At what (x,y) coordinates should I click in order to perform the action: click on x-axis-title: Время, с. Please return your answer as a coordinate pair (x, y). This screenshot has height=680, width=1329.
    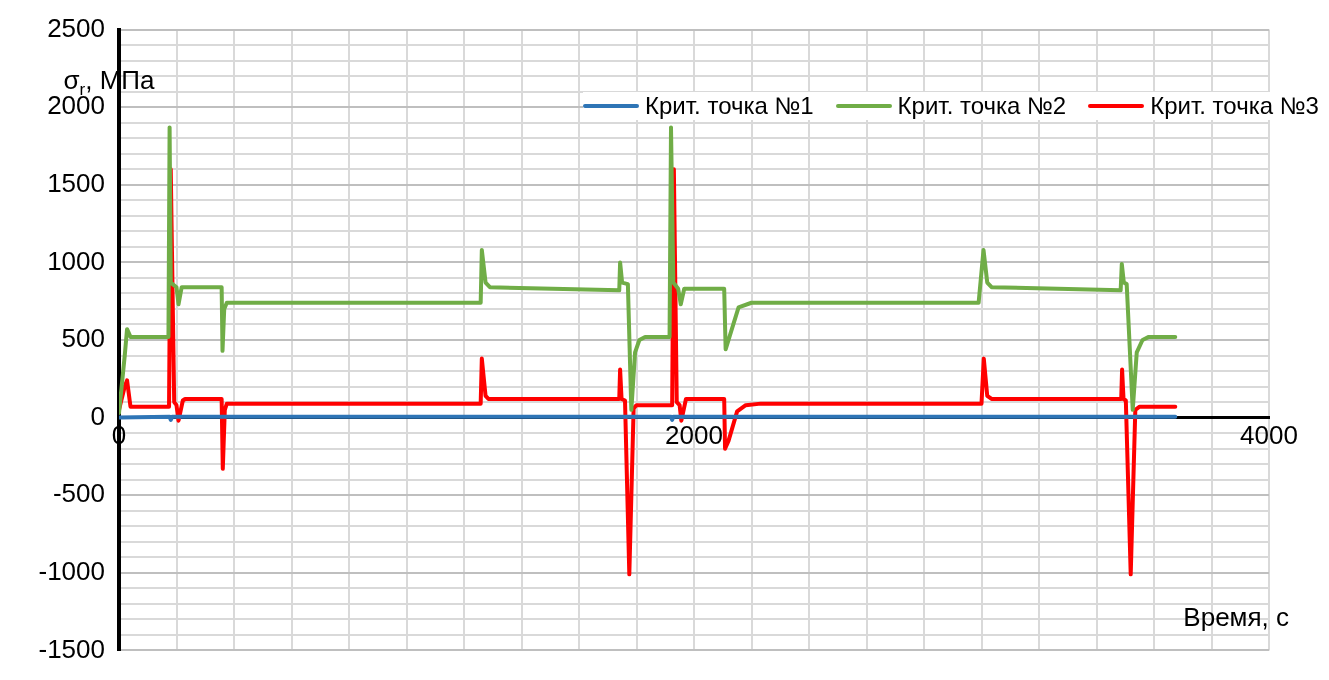
    Looking at the image, I should click on (1236, 616).